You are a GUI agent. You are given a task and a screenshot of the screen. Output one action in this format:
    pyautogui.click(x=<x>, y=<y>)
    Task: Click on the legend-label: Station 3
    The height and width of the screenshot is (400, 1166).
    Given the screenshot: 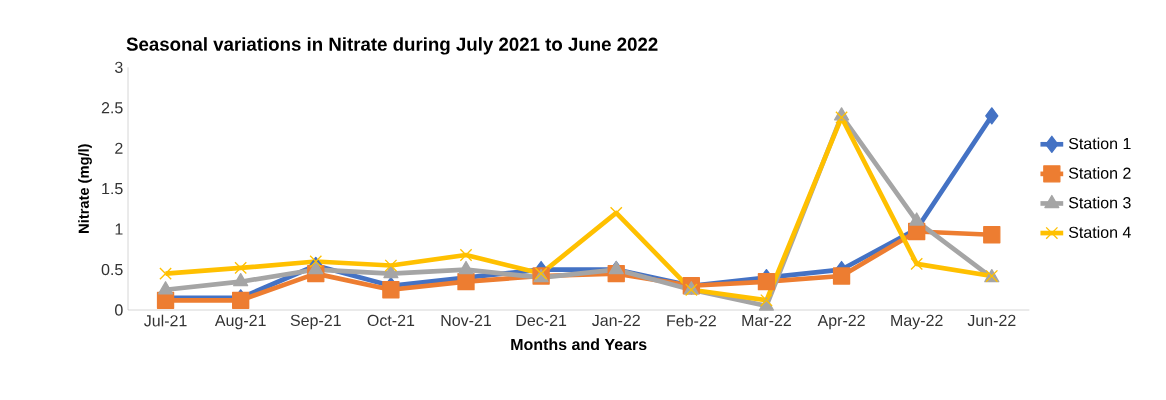 What is the action you would take?
    pyautogui.click(x=1099, y=202)
    